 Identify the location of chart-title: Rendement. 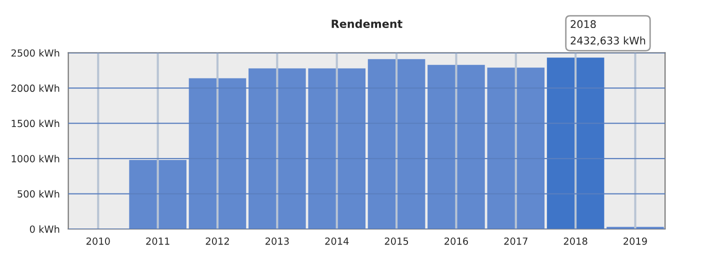
(367, 23).